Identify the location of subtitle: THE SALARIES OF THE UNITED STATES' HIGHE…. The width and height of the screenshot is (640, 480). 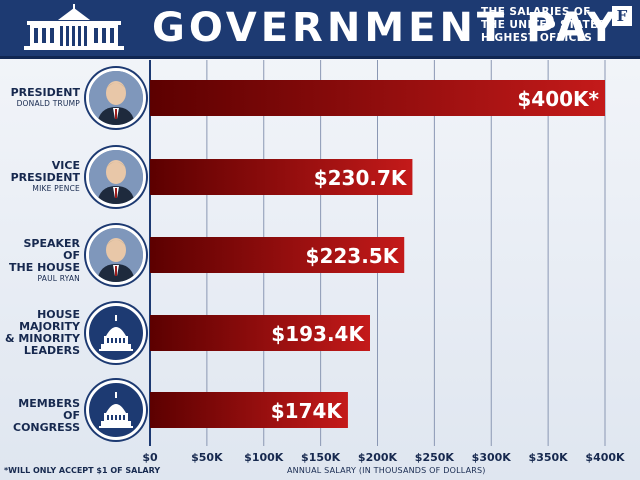
(545, 25).